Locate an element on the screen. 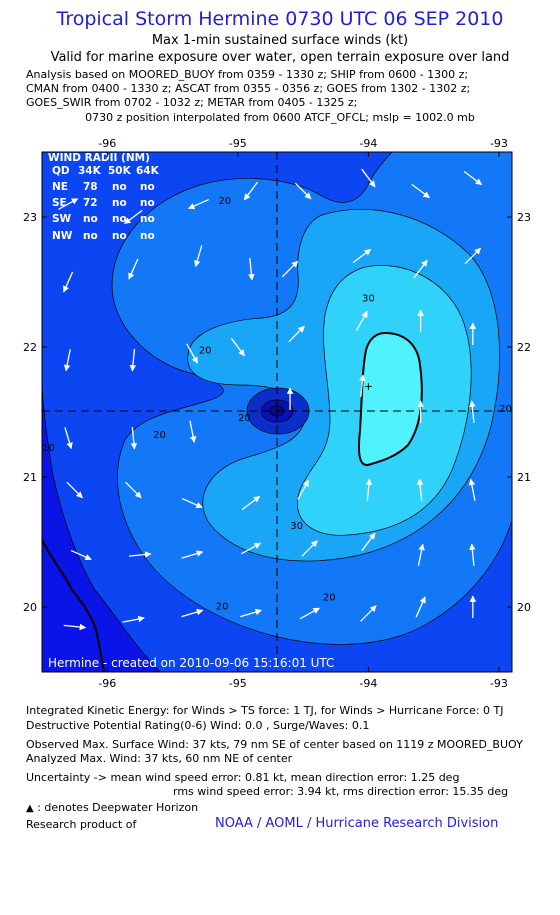  max-wind-marker: + is located at coordinates (368, 386).